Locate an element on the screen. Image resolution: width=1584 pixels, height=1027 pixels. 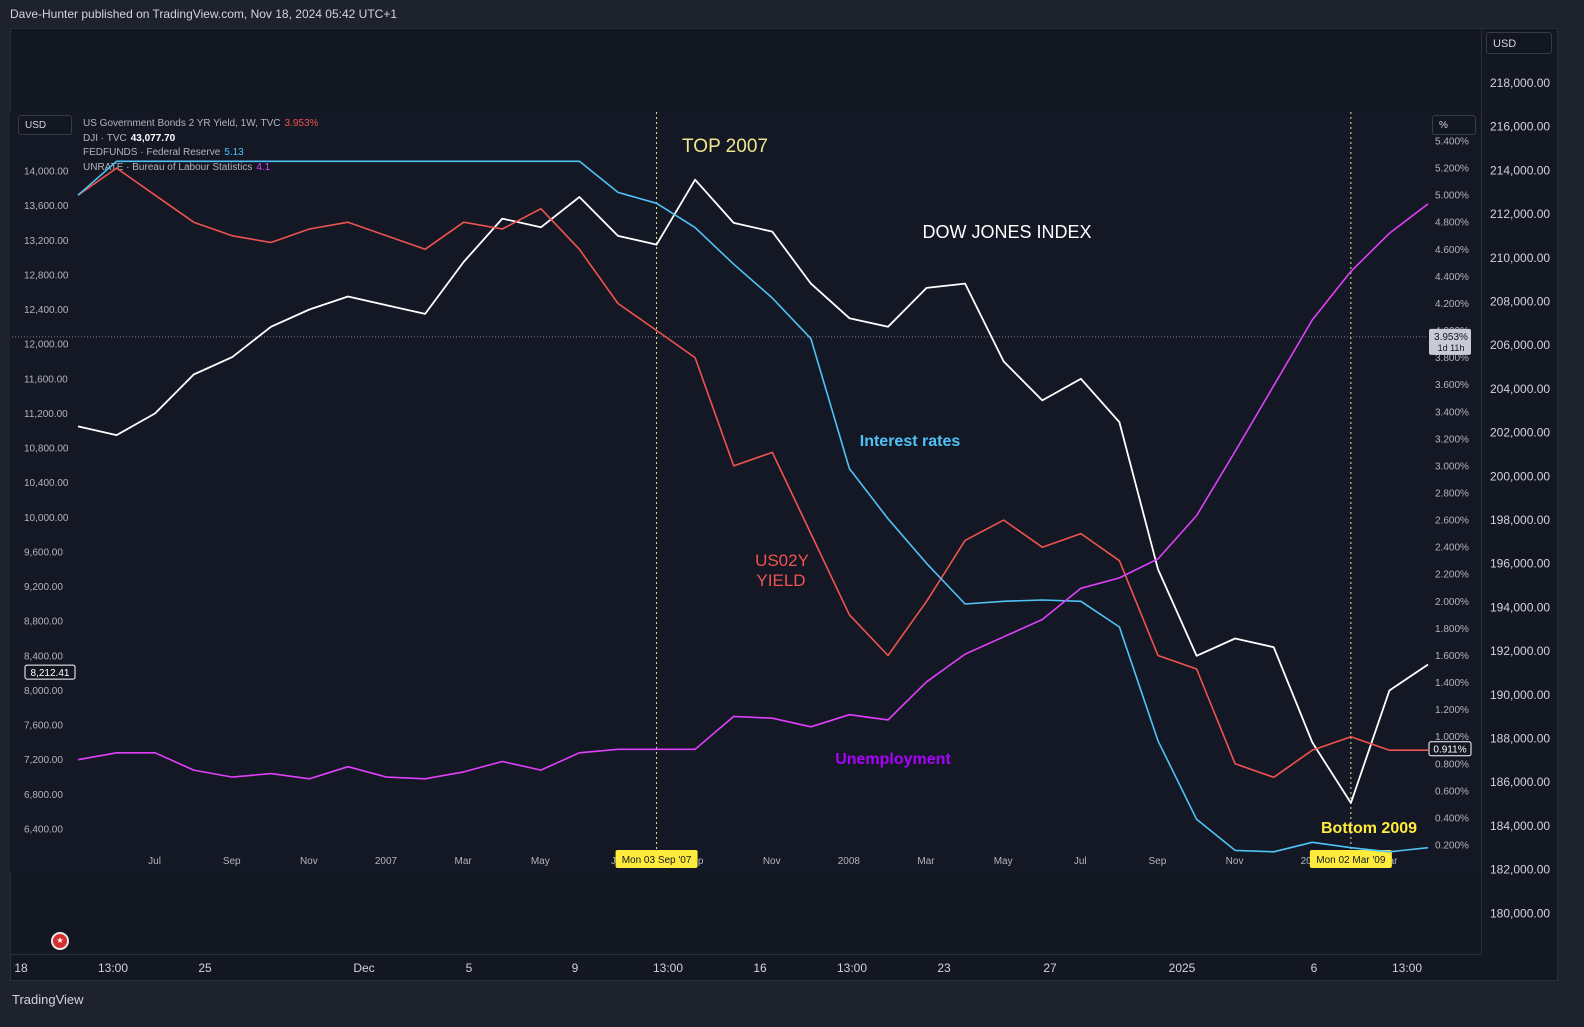
tradingview-logo: TradingView is located at coordinates (48, 999).